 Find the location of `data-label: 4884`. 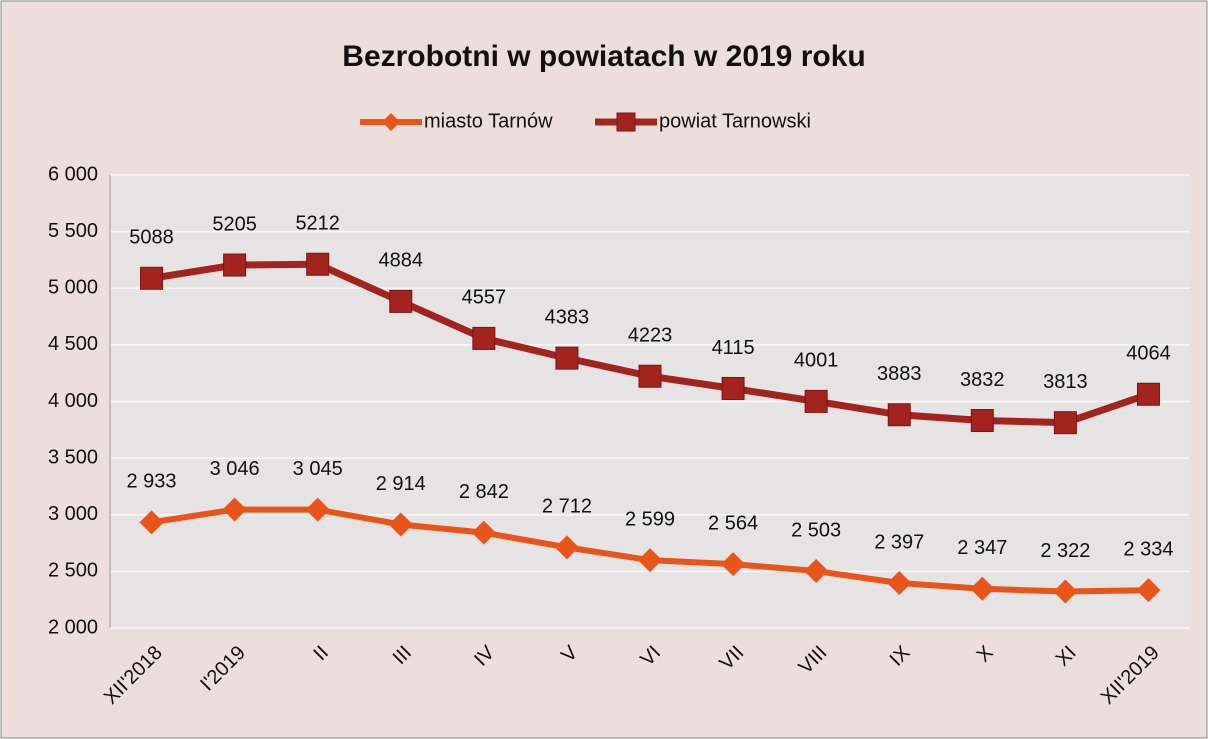

data-label: 4884 is located at coordinates (401, 261).